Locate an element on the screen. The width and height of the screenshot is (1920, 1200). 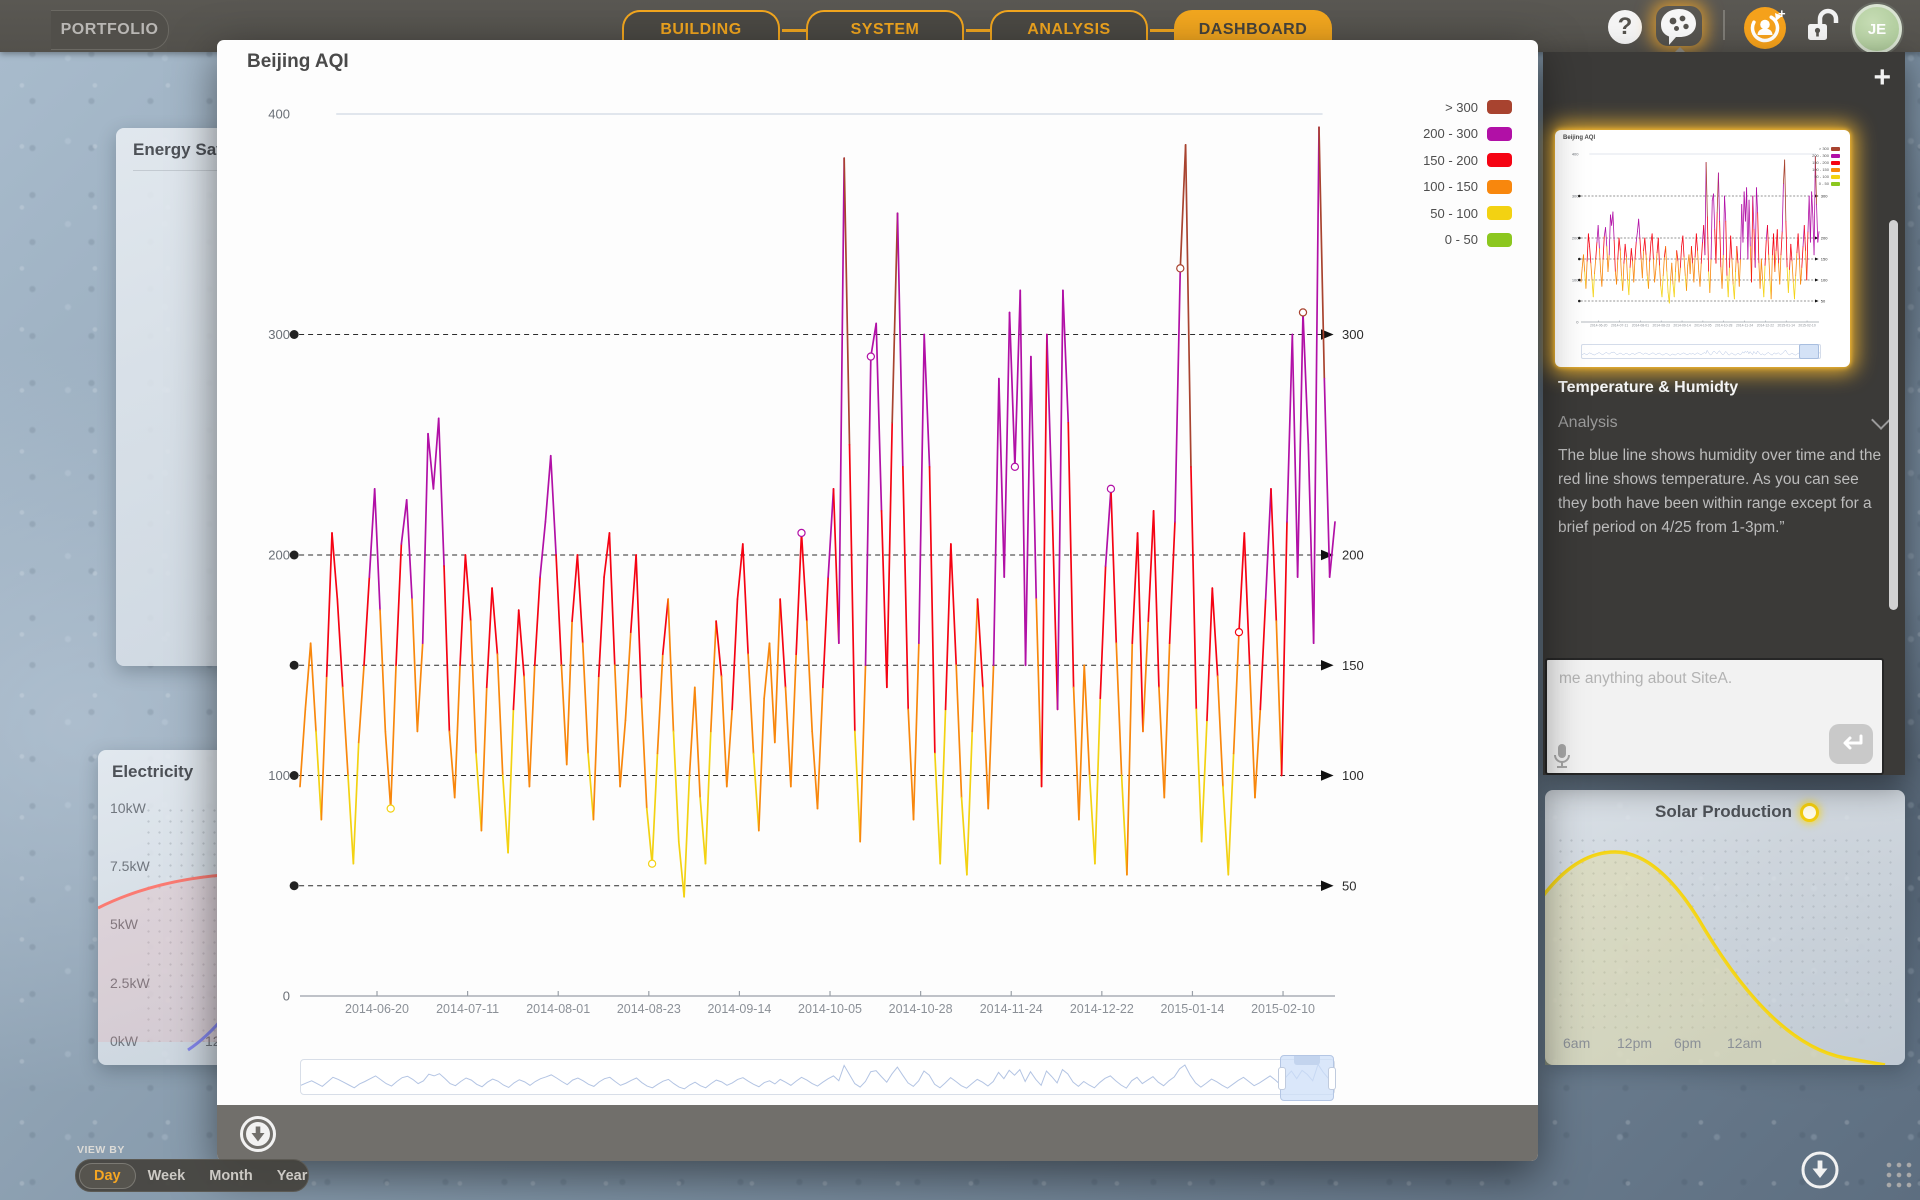
user-avatar: JE is located at coordinates (1877, 29).